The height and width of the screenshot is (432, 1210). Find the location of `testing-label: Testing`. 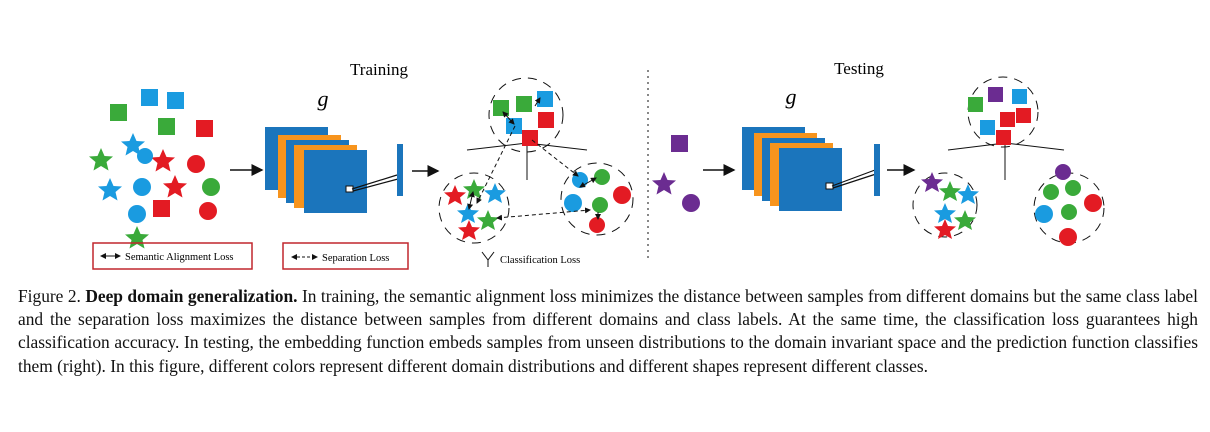

testing-label: Testing is located at coordinates (859, 68).